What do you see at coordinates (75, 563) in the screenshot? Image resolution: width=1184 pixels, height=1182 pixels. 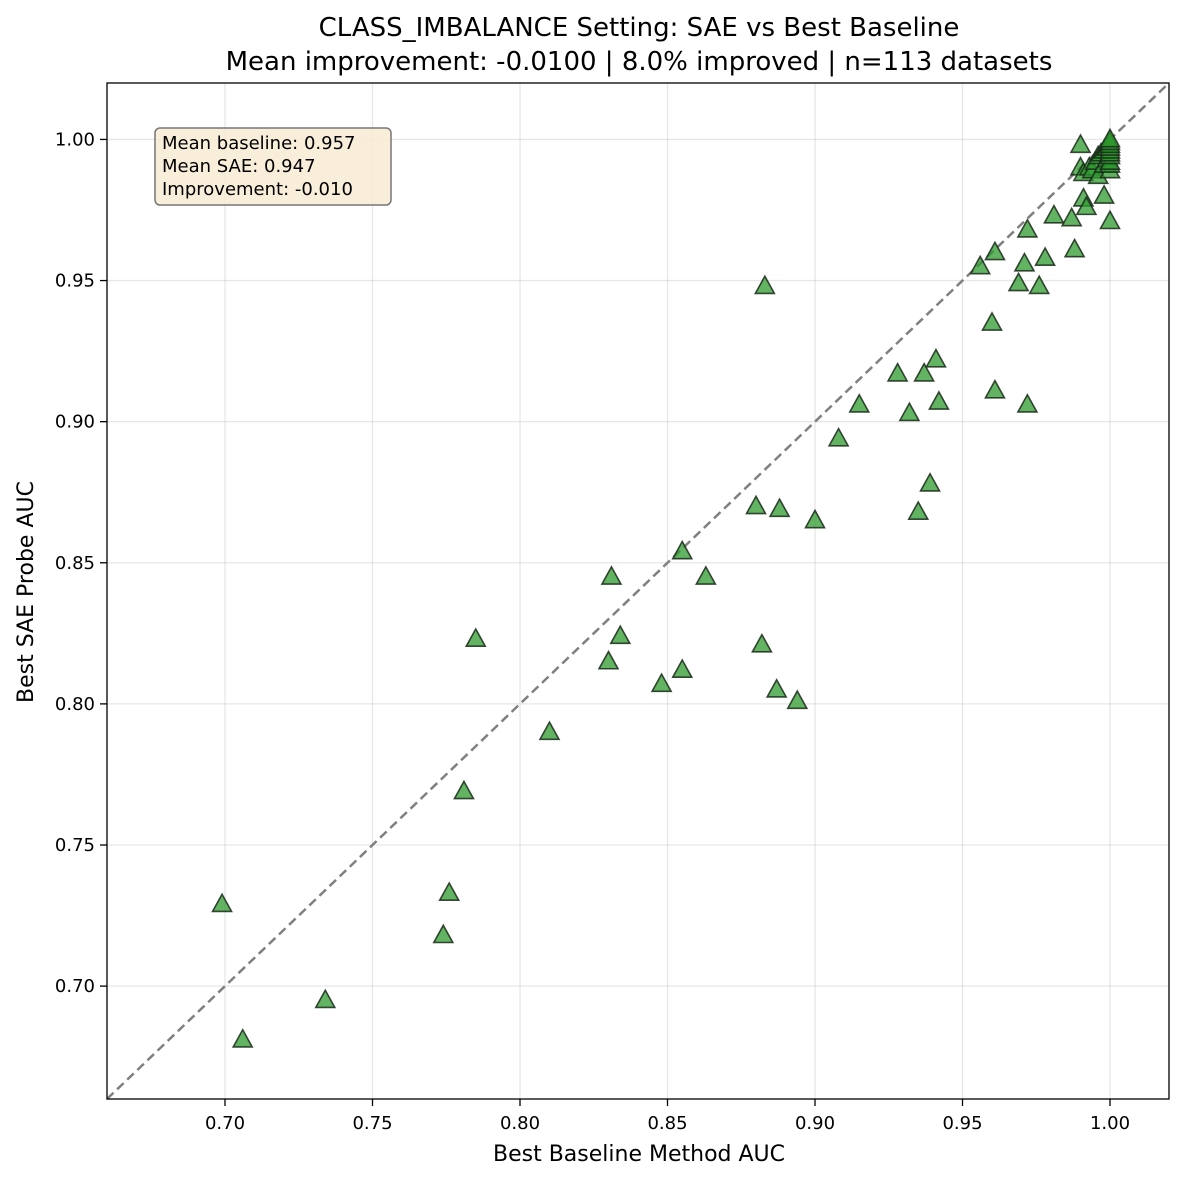 I see `y-tick-label: 0.85` at bounding box center [75, 563].